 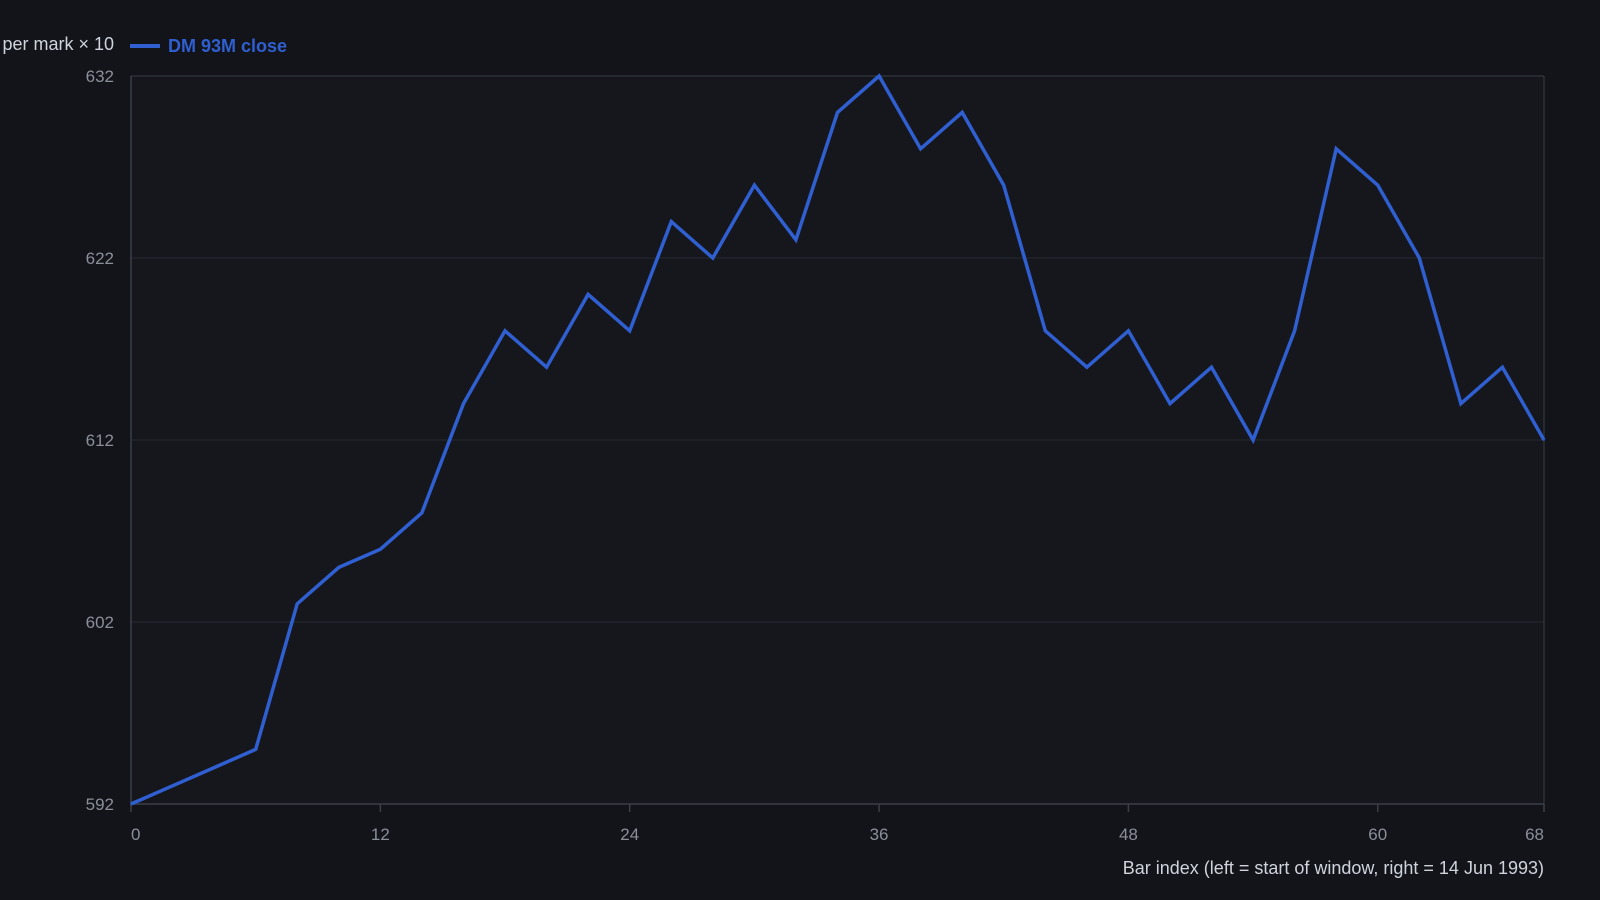 I want to click on legend: Price per mark × 10 DM 93M close, so click(x=143, y=45).